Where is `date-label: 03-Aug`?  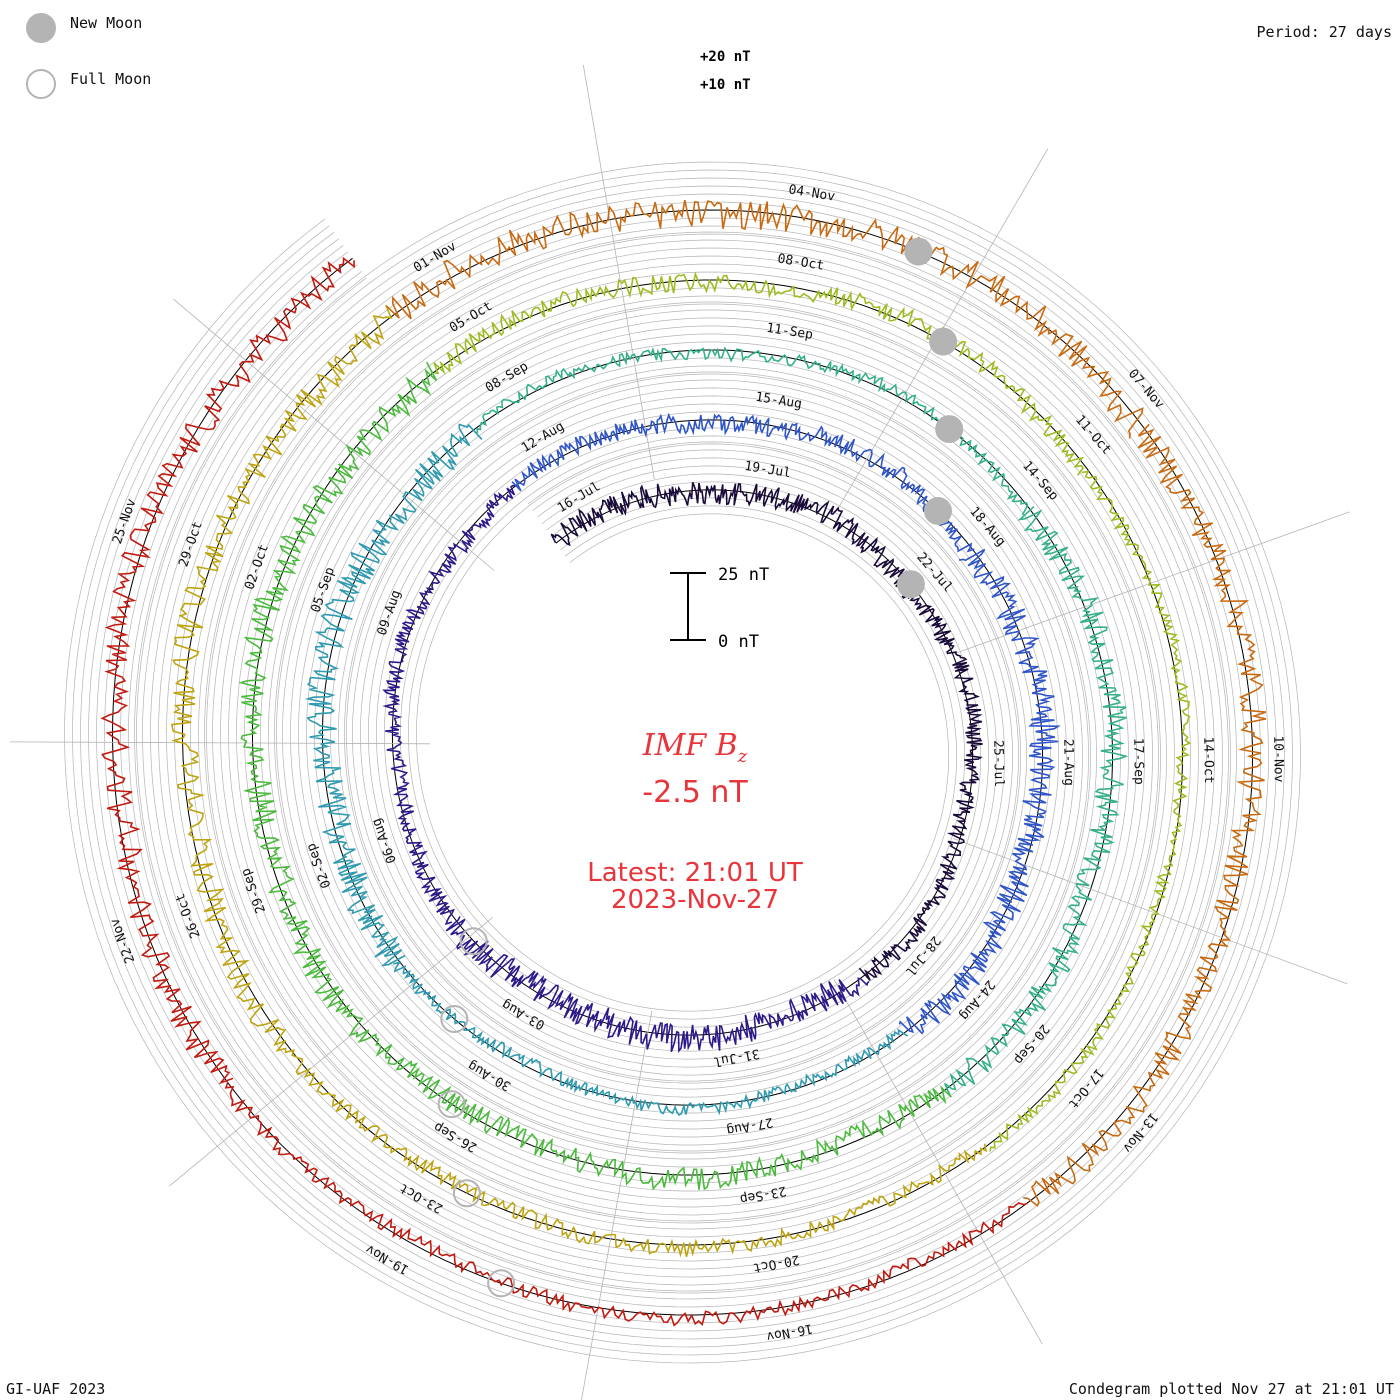
date-label: 03-Aug is located at coordinates (523, 1014).